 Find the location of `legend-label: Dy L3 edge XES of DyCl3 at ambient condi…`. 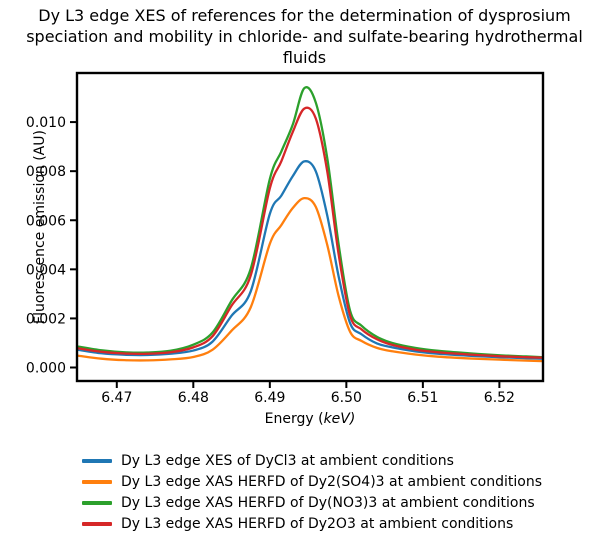

legend-label: Dy L3 edge XES of DyCl3 at ambient condi… is located at coordinates (287, 461).